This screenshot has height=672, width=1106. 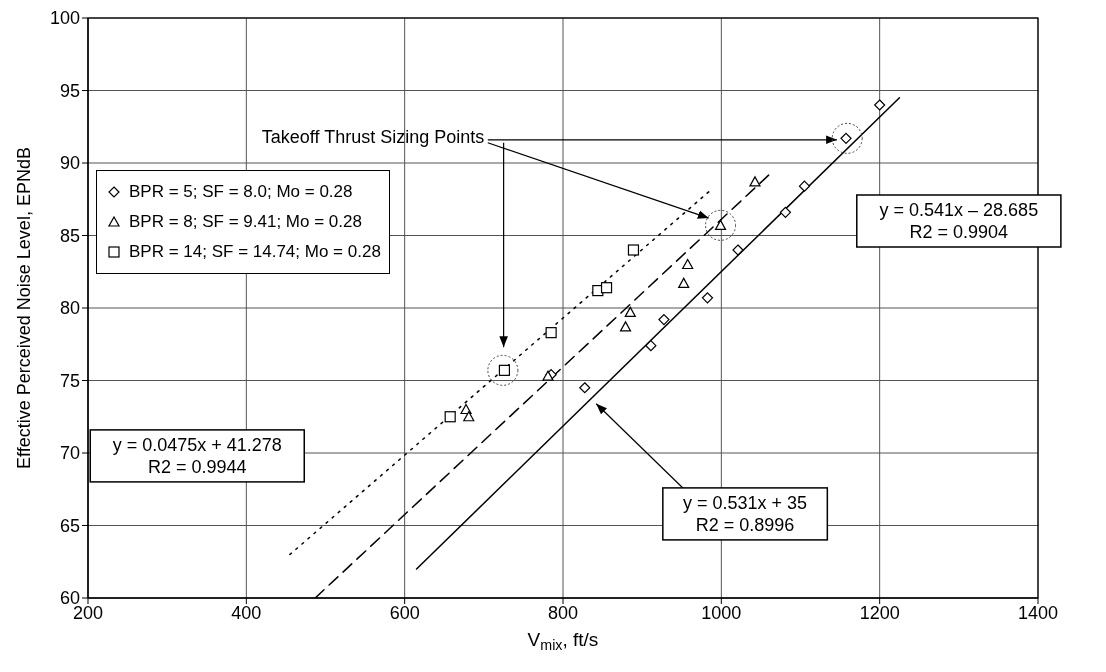 What do you see at coordinates (69, 90) in the screenshot?
I see `y-tick-label: 95` at bounding box center [69, 90].